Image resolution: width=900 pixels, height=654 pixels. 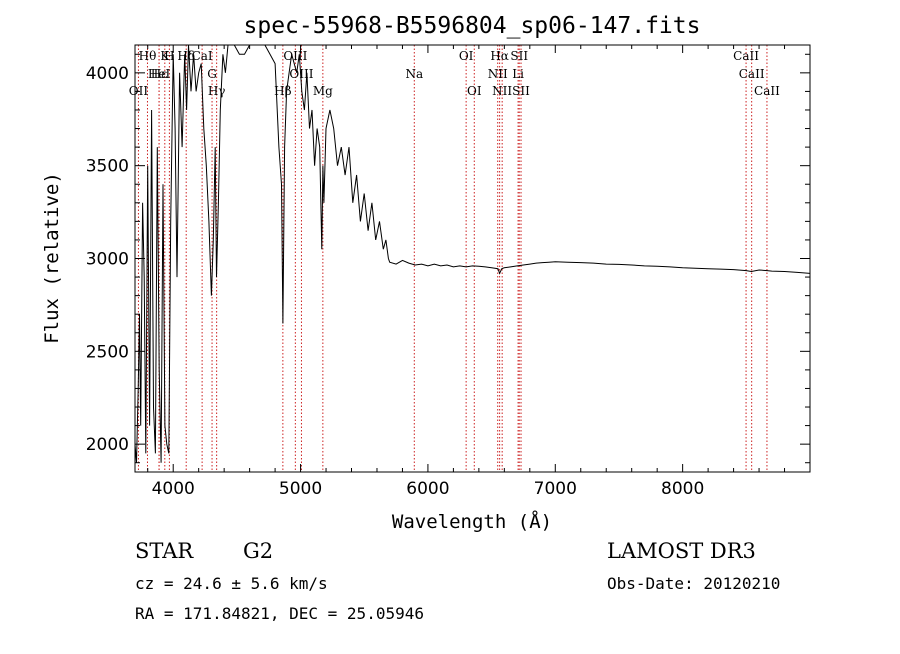 What do you see at coordinates (231, 583) in the screenshot?
I see `redshift-value: cz = 24.6 ± 5.6 km/s` at bounding box center [231, 583].